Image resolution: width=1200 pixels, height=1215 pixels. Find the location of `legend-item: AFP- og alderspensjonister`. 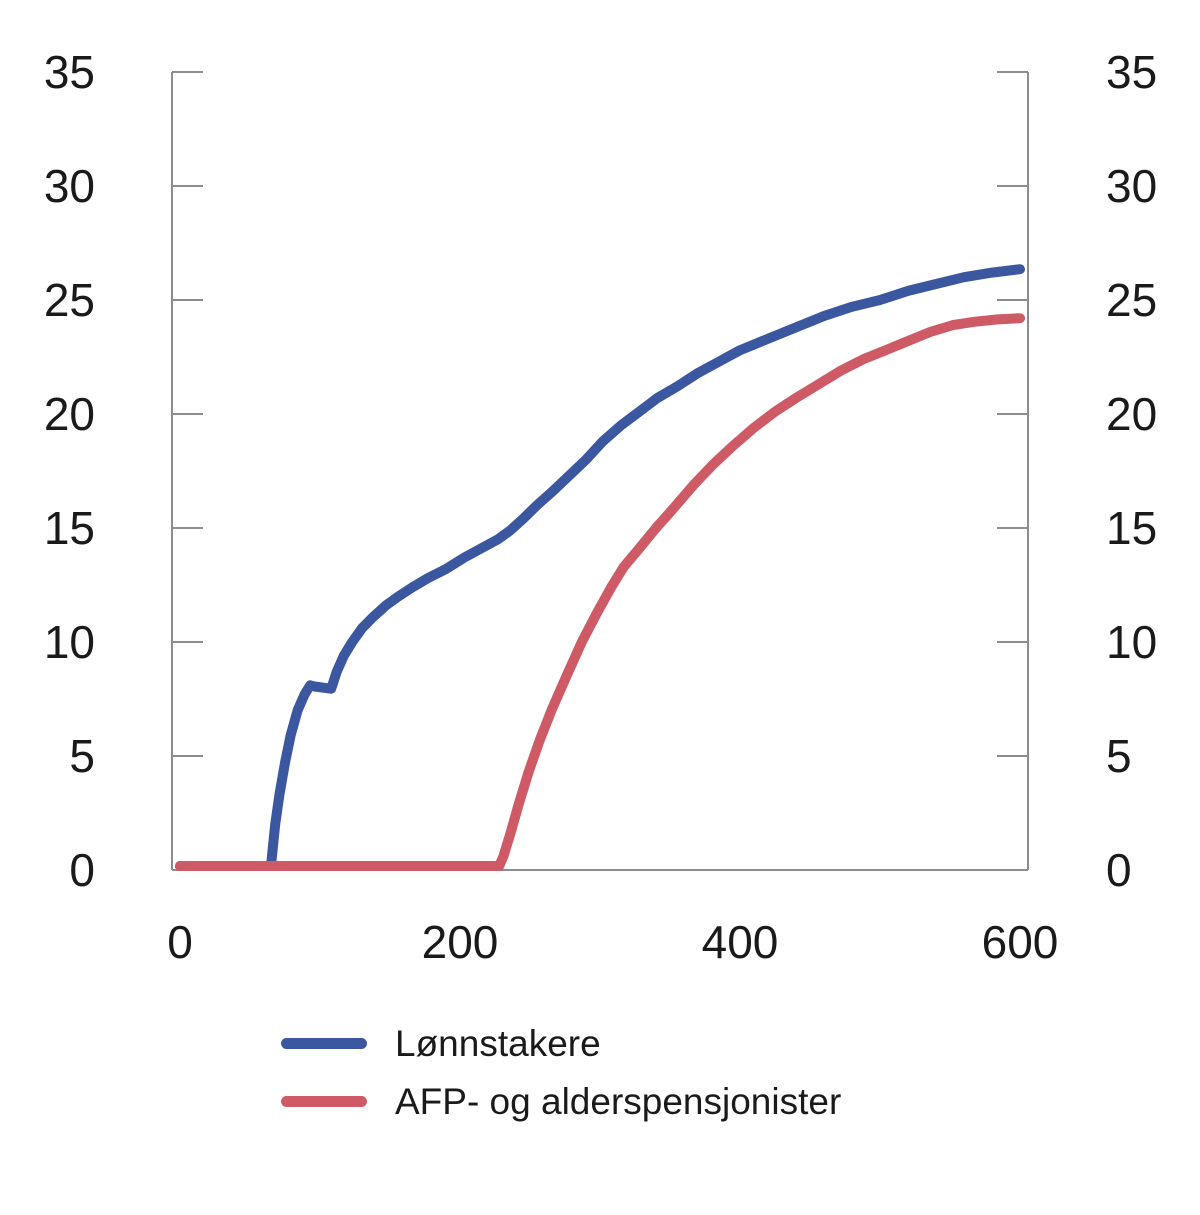

legend-item: AFP- og alderspensjonister is located at coordinates (561, 1101).